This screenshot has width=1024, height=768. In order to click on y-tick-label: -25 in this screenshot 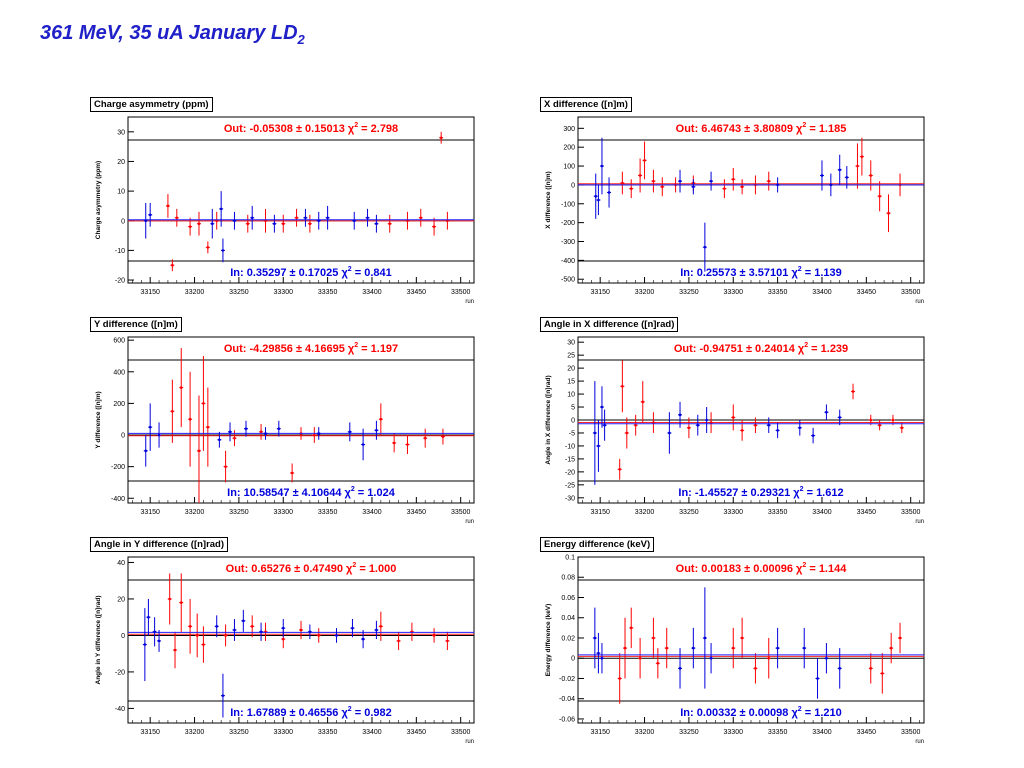, I will do `click(570, 485)`.